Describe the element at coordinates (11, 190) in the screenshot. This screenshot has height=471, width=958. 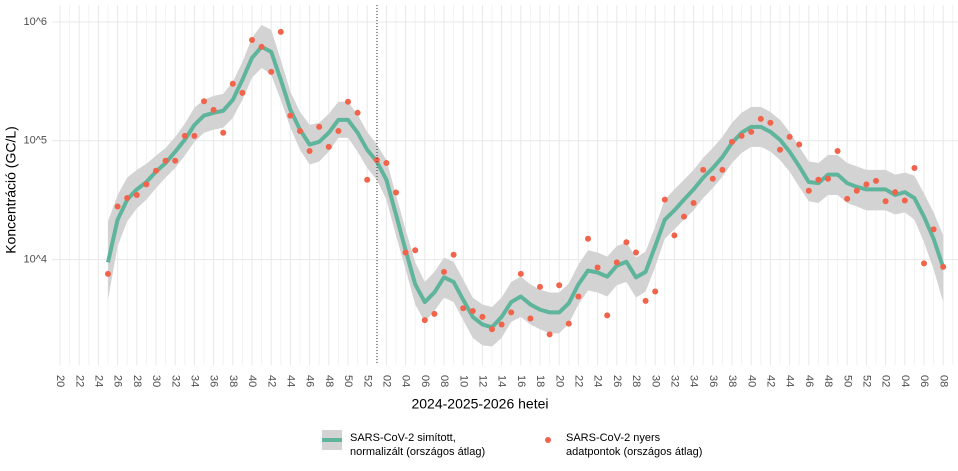
I see `y-axis-title: Koncentráció (GC/L)` at that location.